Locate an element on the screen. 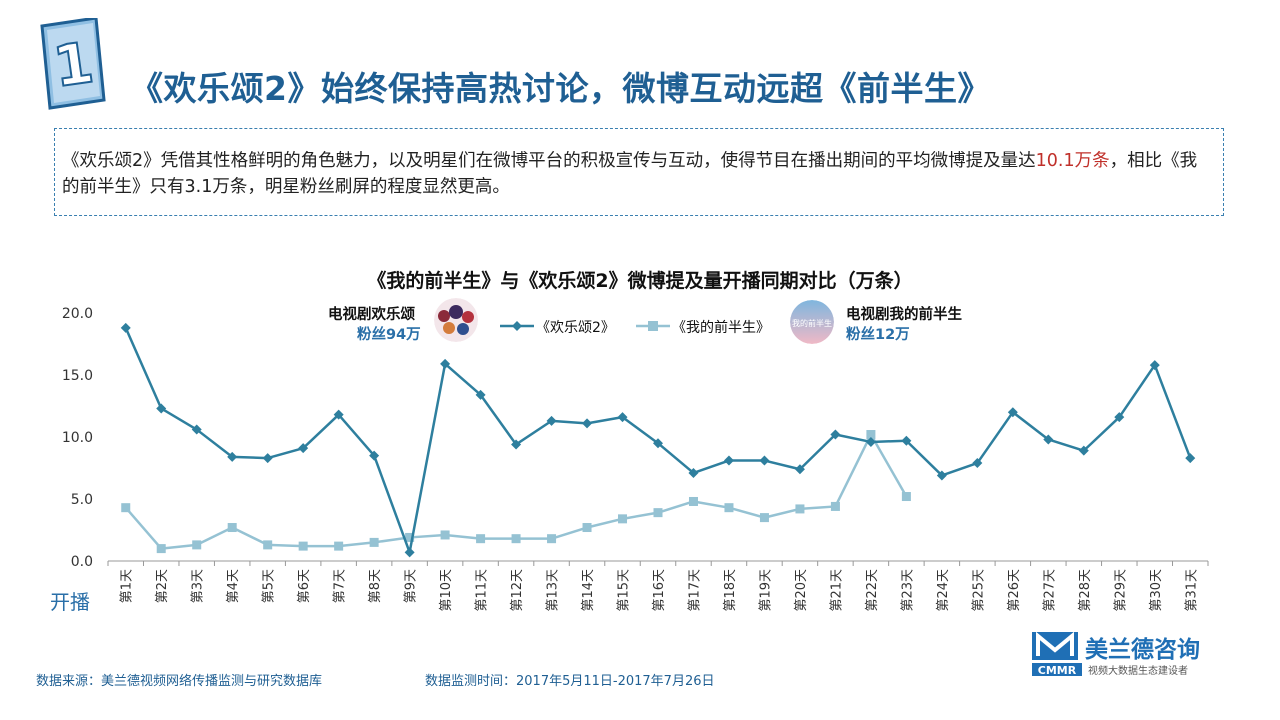 The height and width of the screenshot is (720, 1280). x-tick-label: 第4天 is located at coordinates (233, 586).